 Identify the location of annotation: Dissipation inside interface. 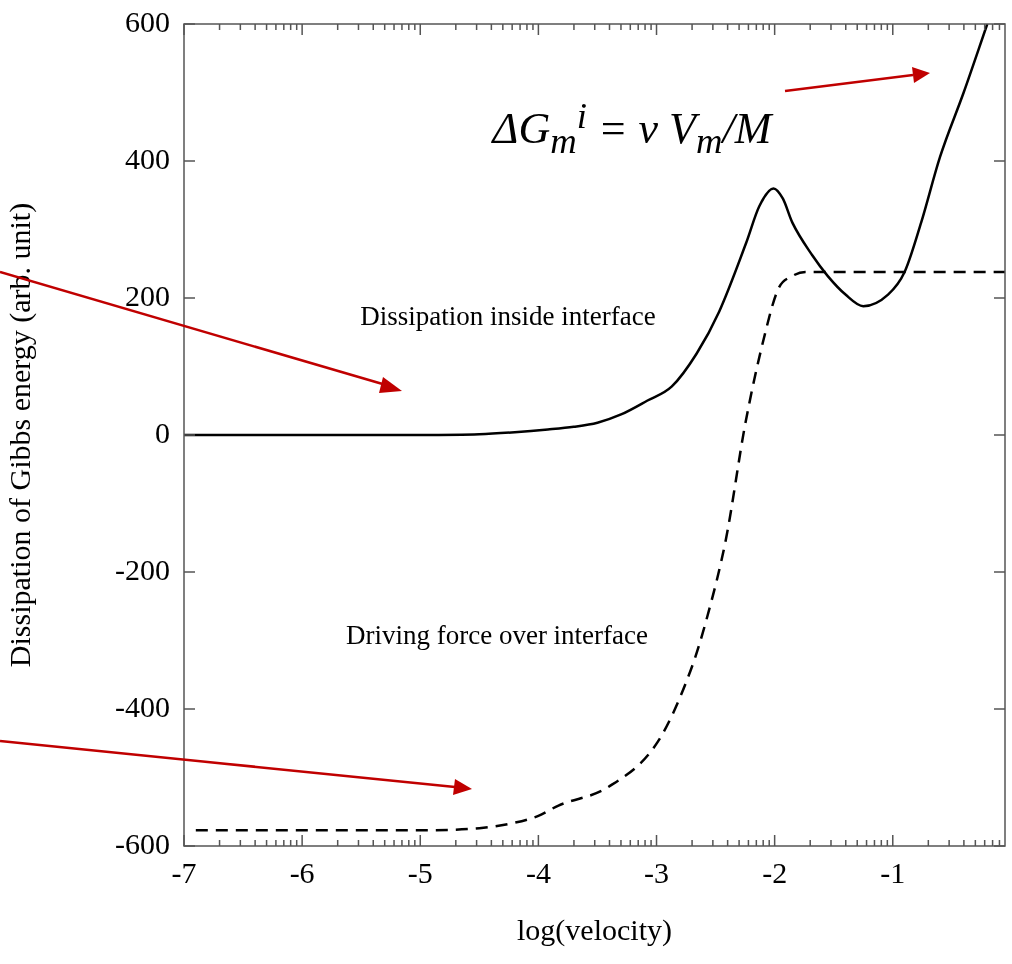
(508, 316).